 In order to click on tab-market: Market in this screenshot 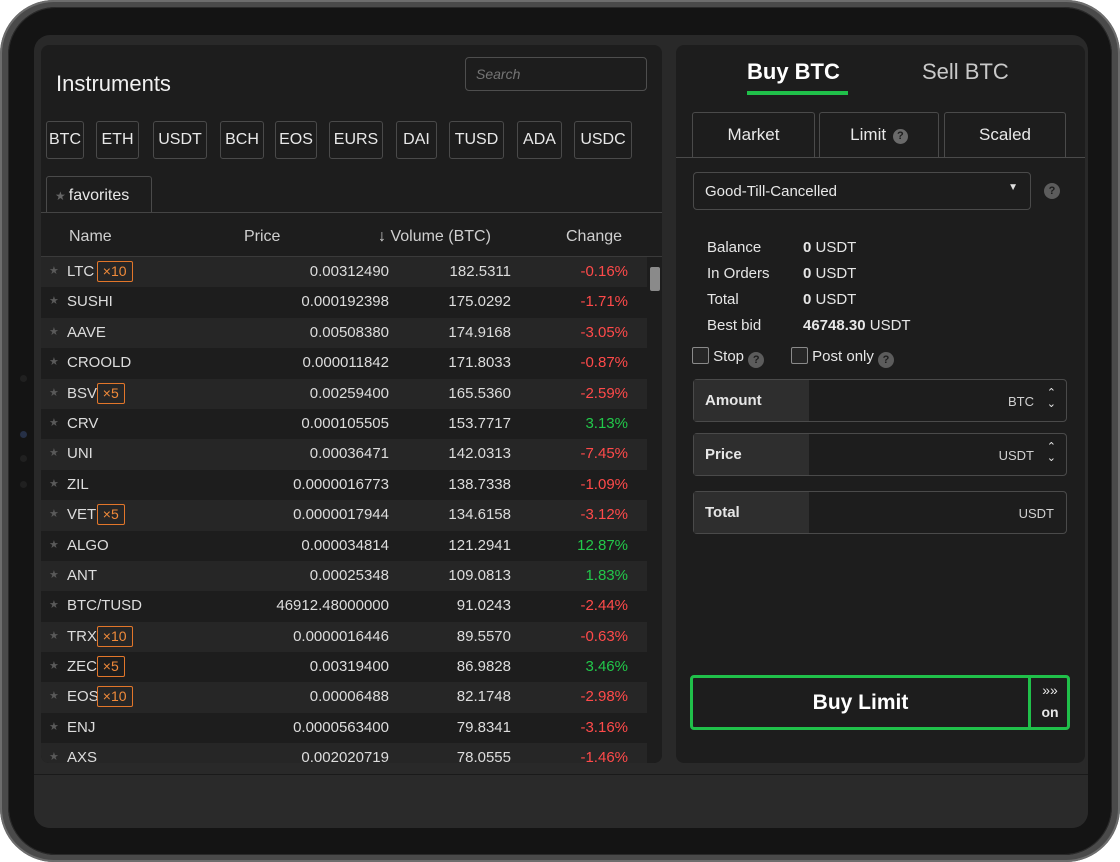, I will do `click(753, 135)`.